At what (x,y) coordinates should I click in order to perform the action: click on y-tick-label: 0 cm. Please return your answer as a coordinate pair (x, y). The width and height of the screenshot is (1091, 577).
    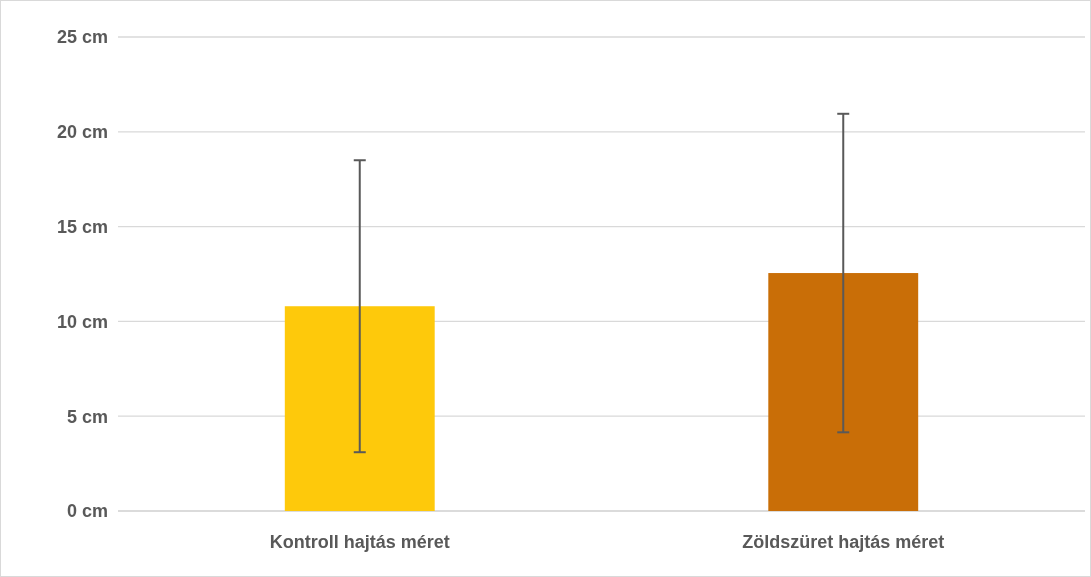
    Looking at the image, I should click on (87, 511).